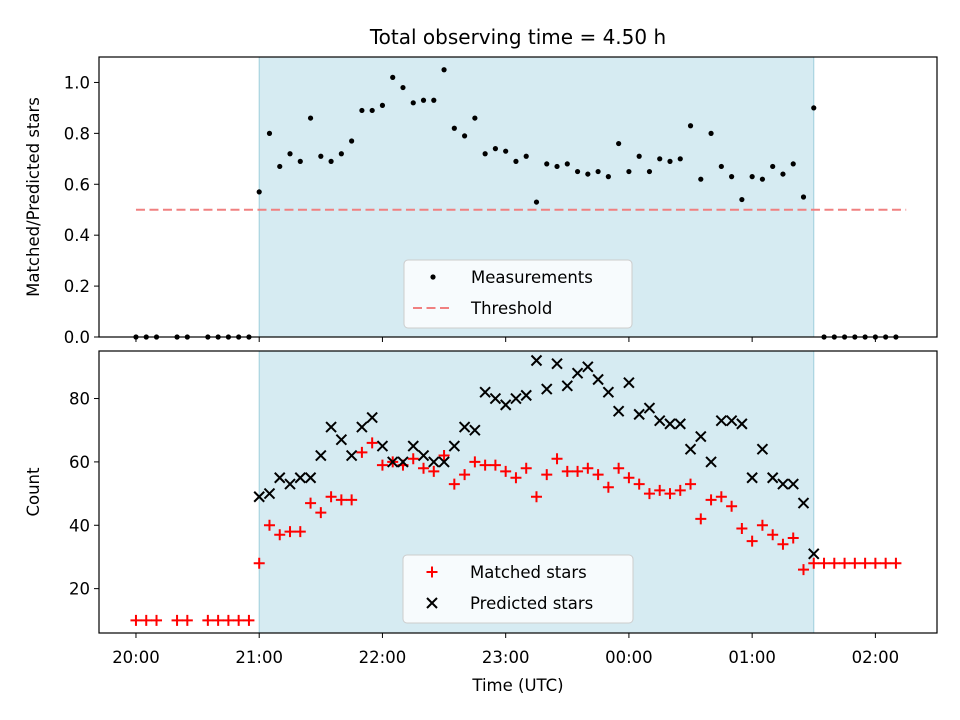  I want to click on chart-title: Total observing time = 4.50 h, so click(517, 37).